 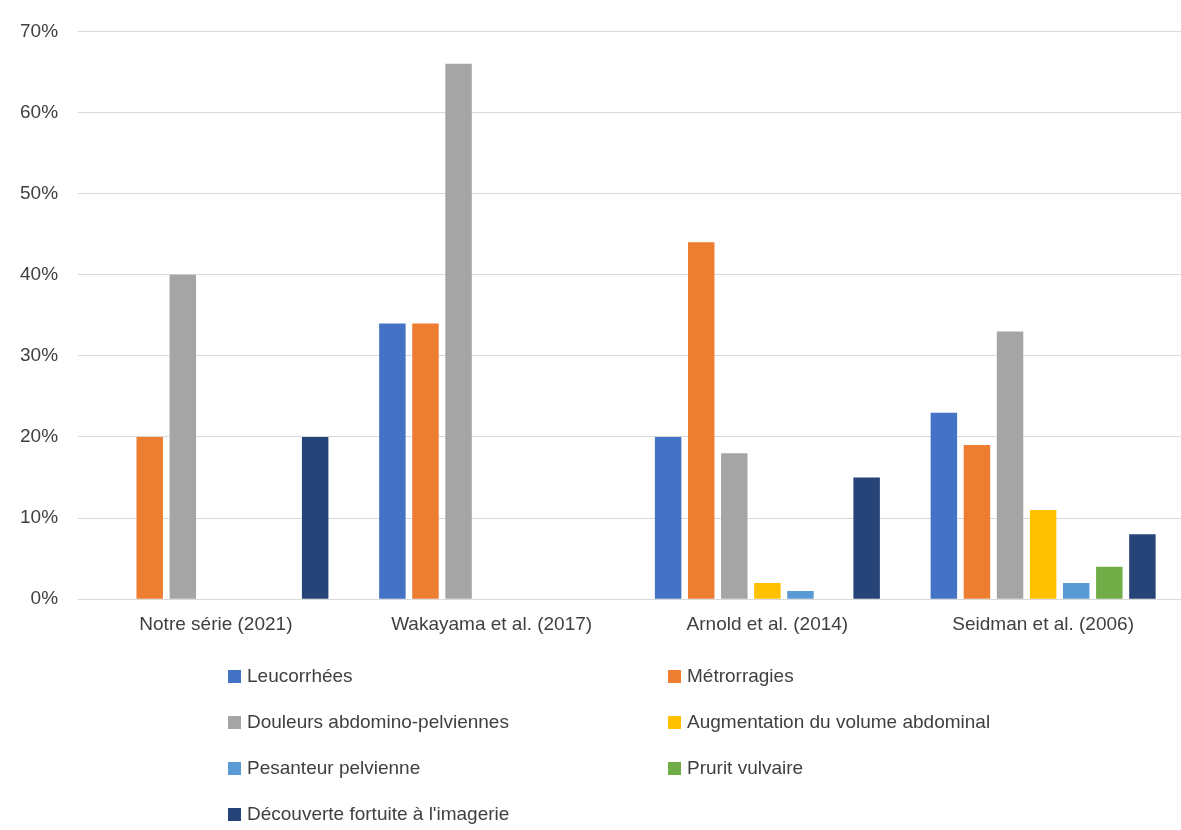 What do you see at coordinates (39, 355) in the screenshot?
I see `y-tick-label: 30%` at bounding box center [39, 355].